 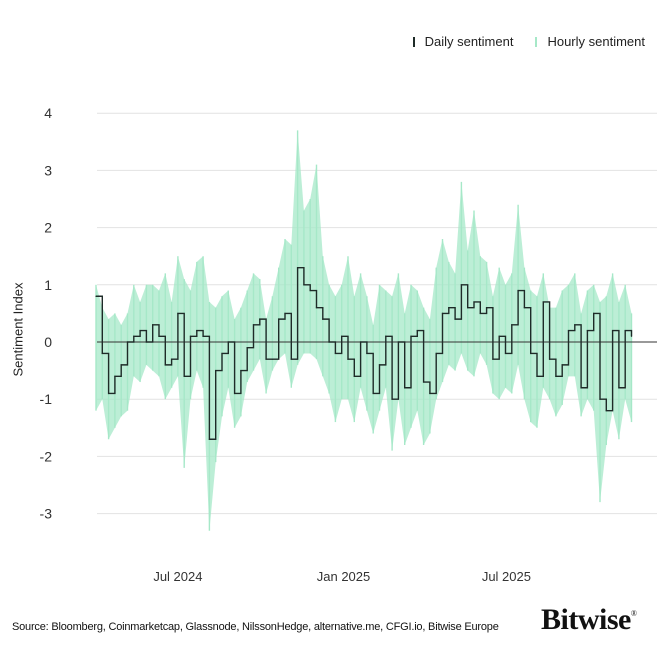 I want to click on x-tick-label: Jul 2025, so click(x=506, y=576).